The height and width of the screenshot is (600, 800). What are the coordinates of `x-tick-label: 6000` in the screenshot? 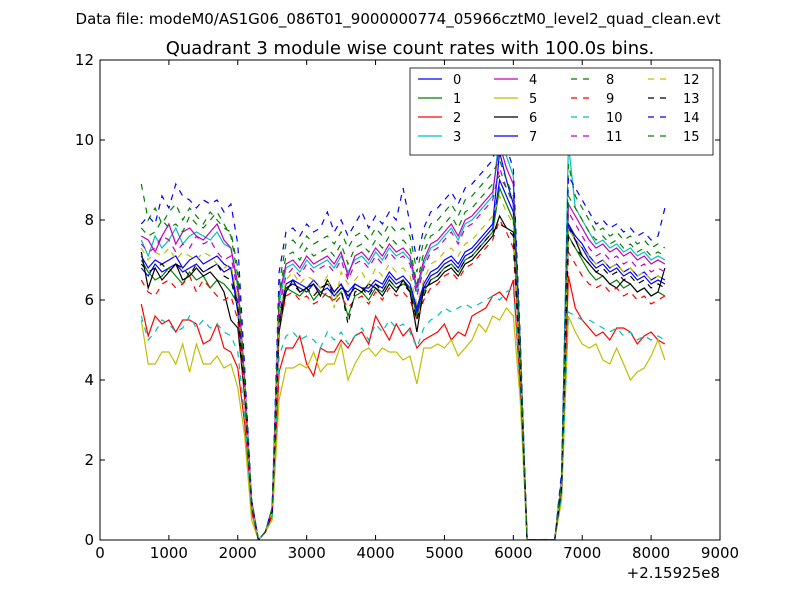 It's located at (513, 553).